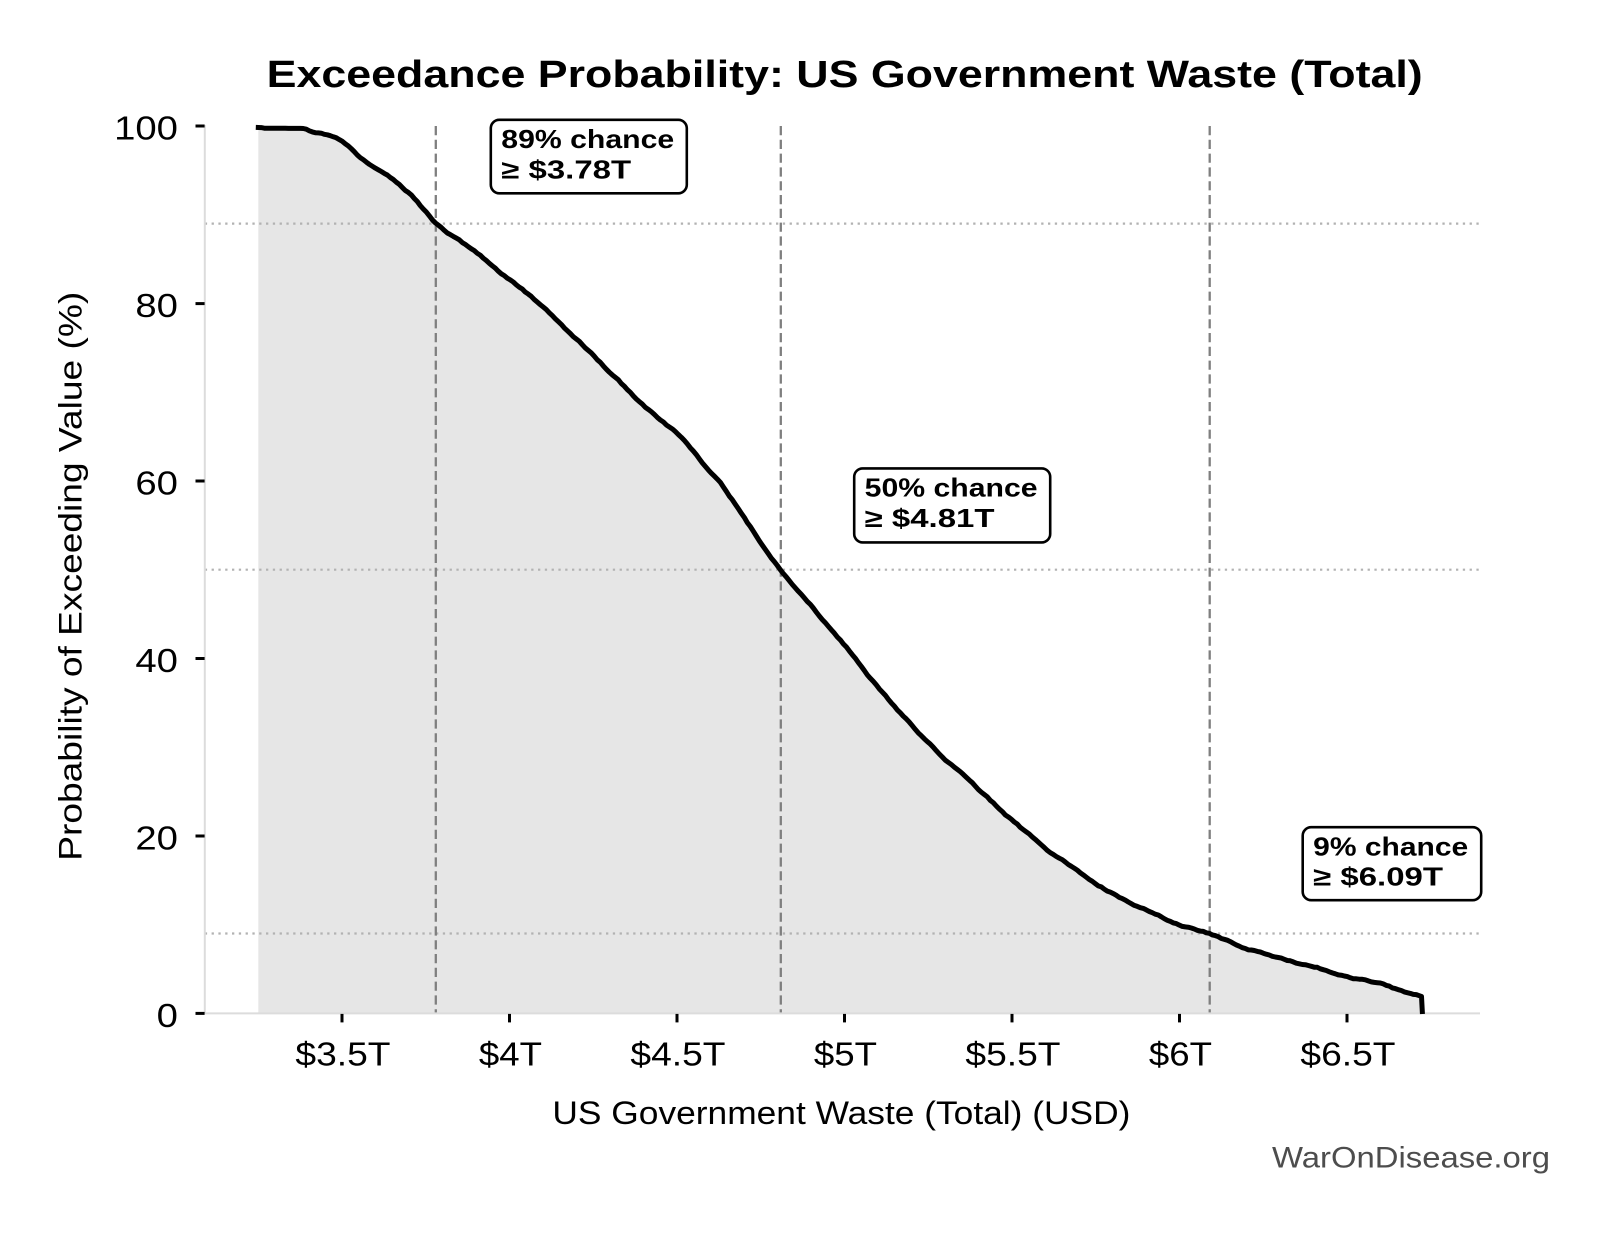 The height and width of the screenshot is (1234, 1604). What do you see at coordinates (930, 519) in the screenshot?
I see `svg-text: ≥ $4.81T` at bounding box center [930, 519].